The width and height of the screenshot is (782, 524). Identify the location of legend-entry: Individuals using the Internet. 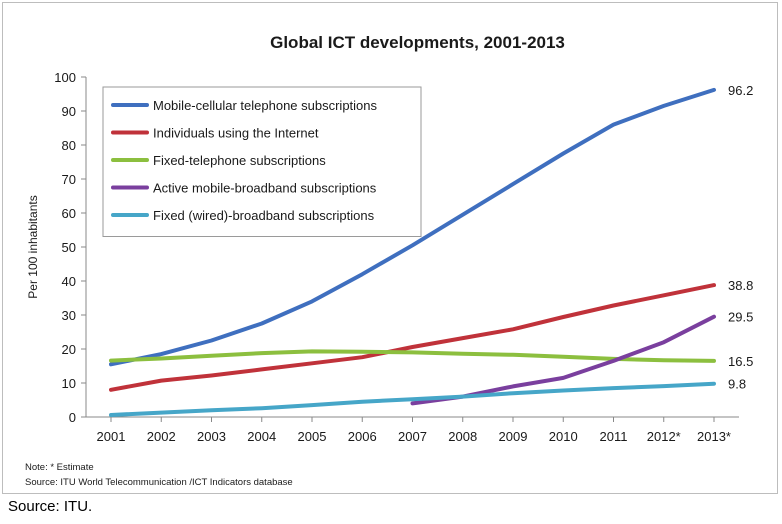
(236, 133).